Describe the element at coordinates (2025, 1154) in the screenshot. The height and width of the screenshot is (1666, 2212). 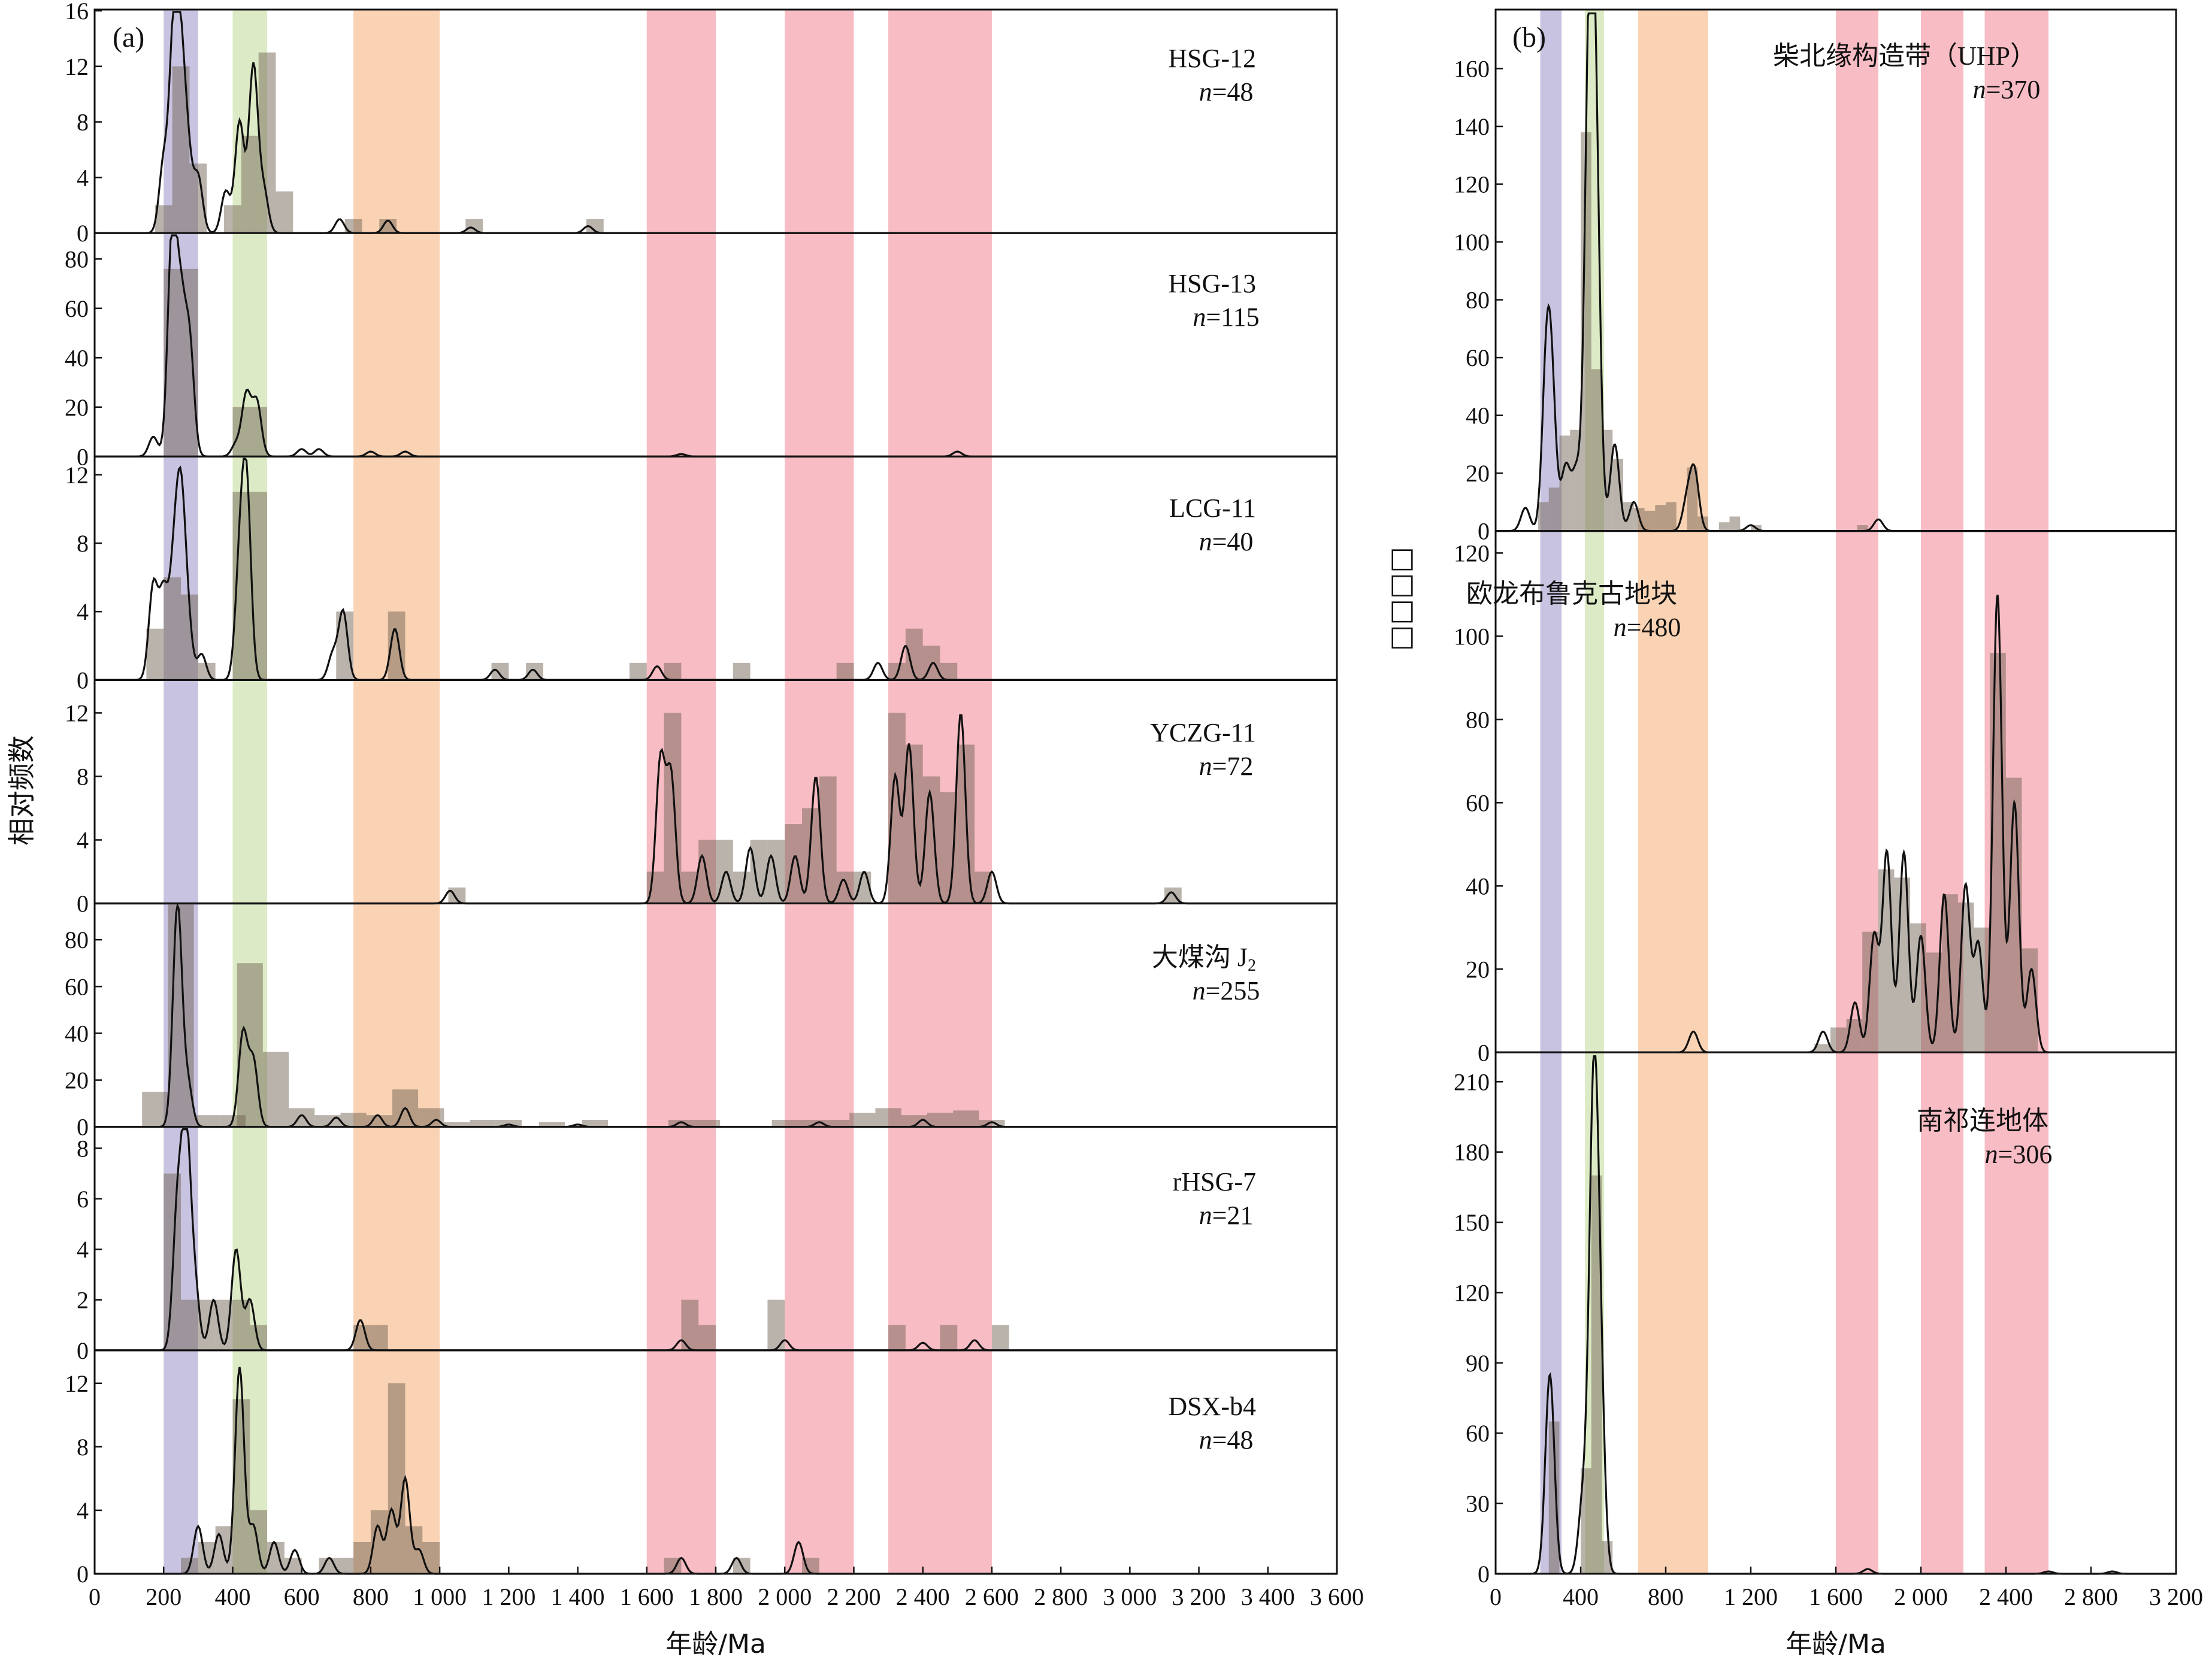
I see `count-value: =306` at that location.